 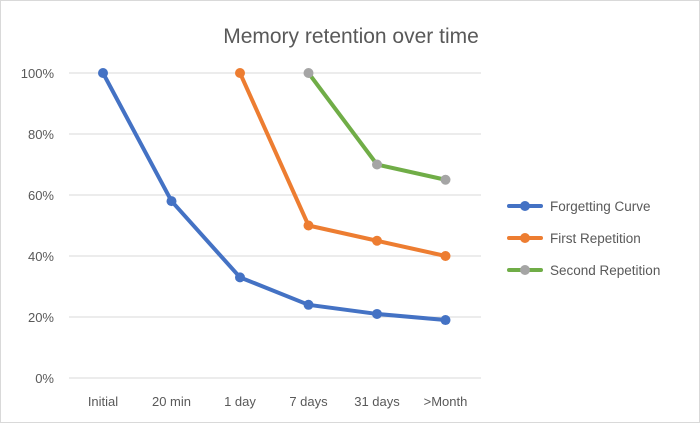 What do you see at coordinates (171, 401) in the screenshot?
I see `x-tick-label: 20 min` at bounding box center [171, 401].